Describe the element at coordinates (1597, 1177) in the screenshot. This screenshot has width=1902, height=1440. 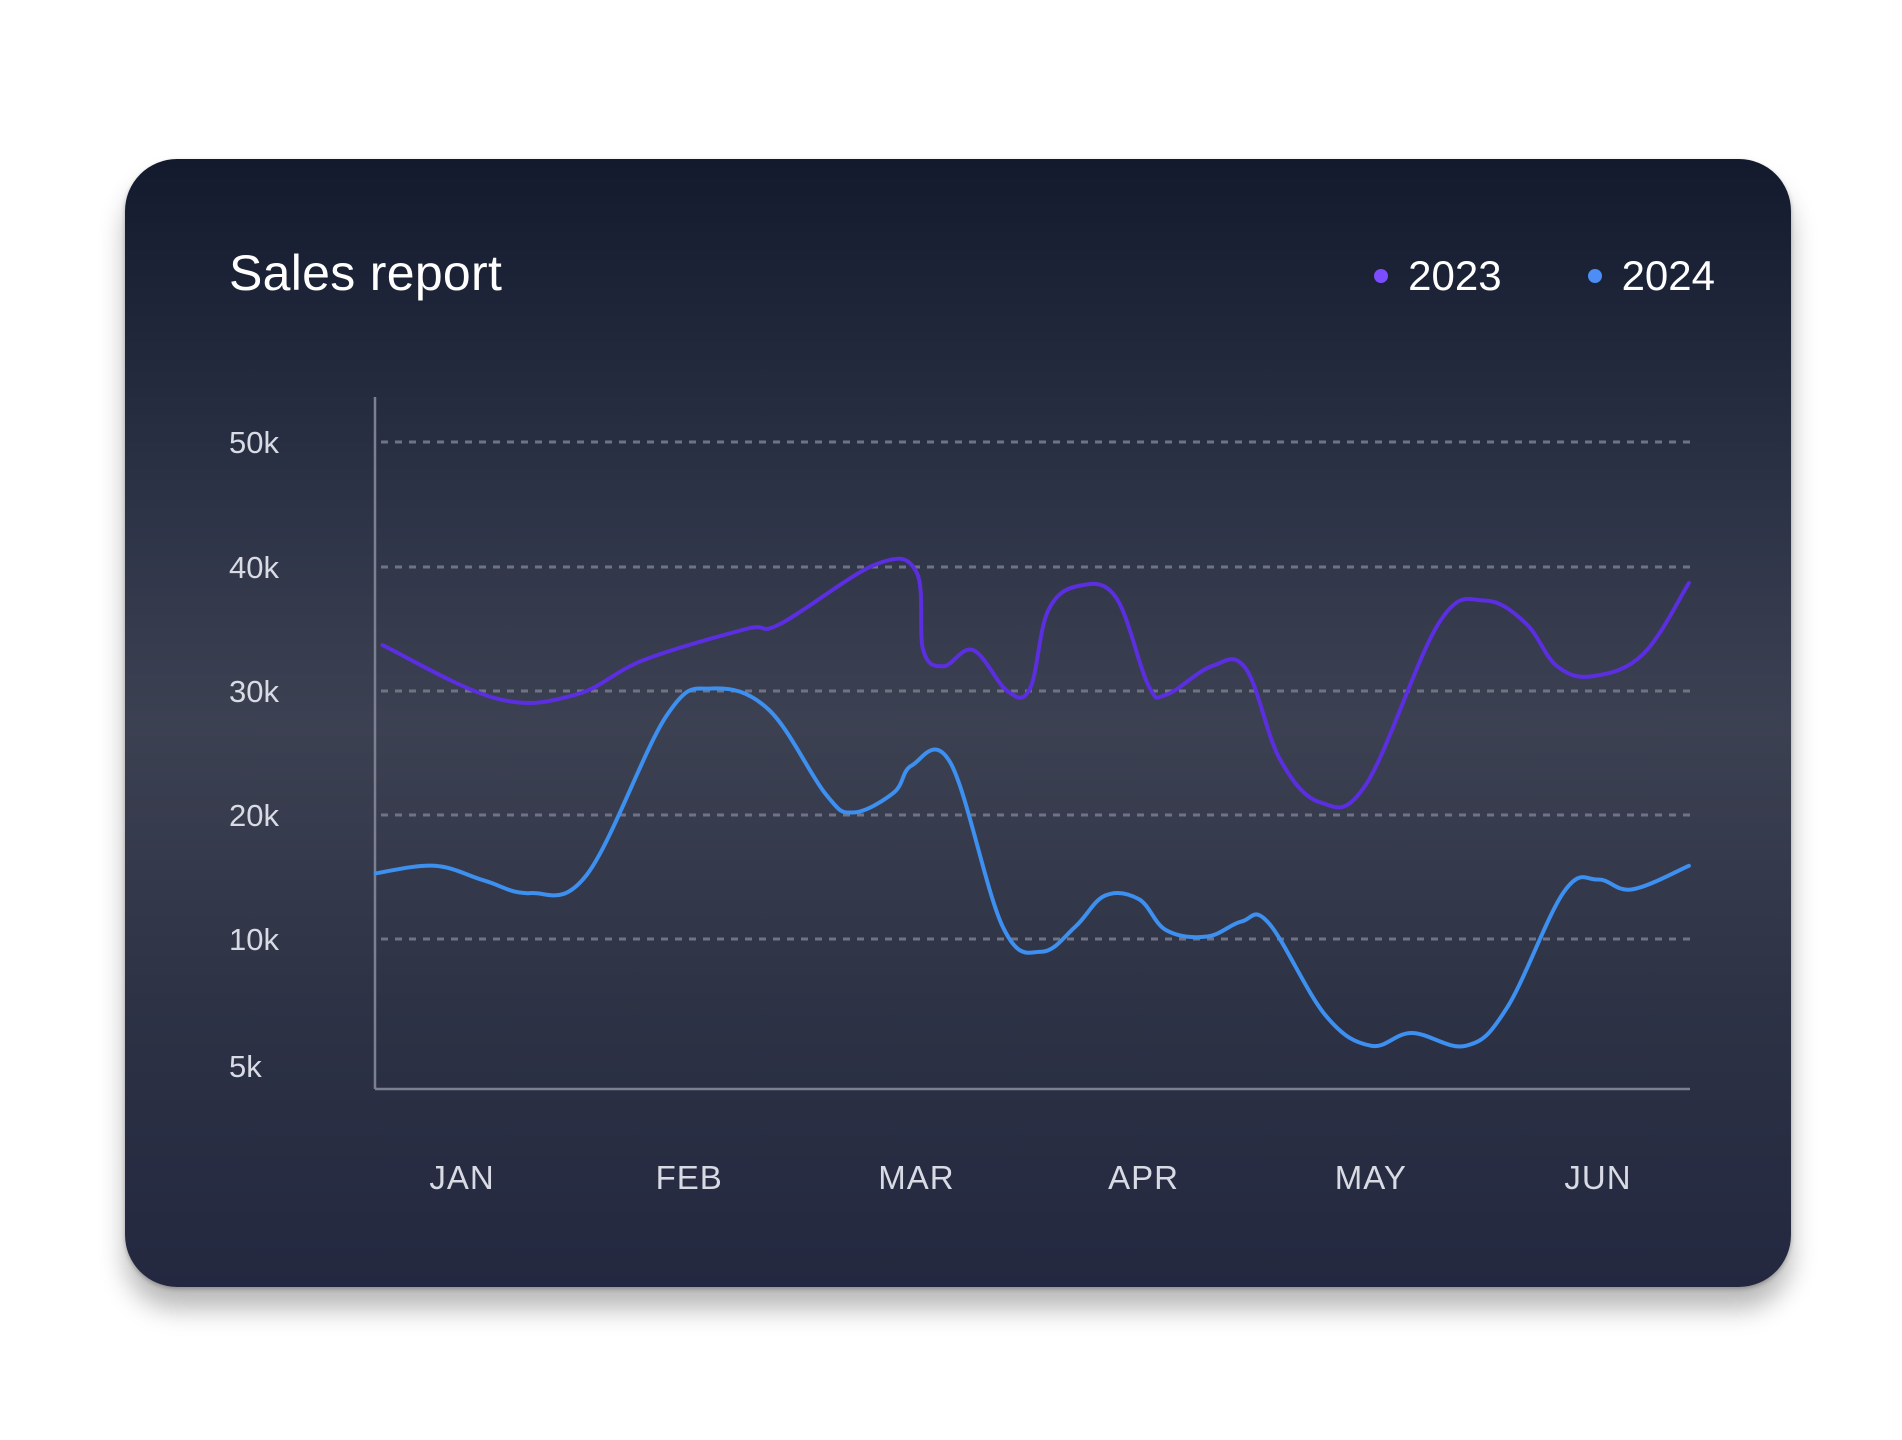
I see `x-tick-label-jun: JUN` at that location.